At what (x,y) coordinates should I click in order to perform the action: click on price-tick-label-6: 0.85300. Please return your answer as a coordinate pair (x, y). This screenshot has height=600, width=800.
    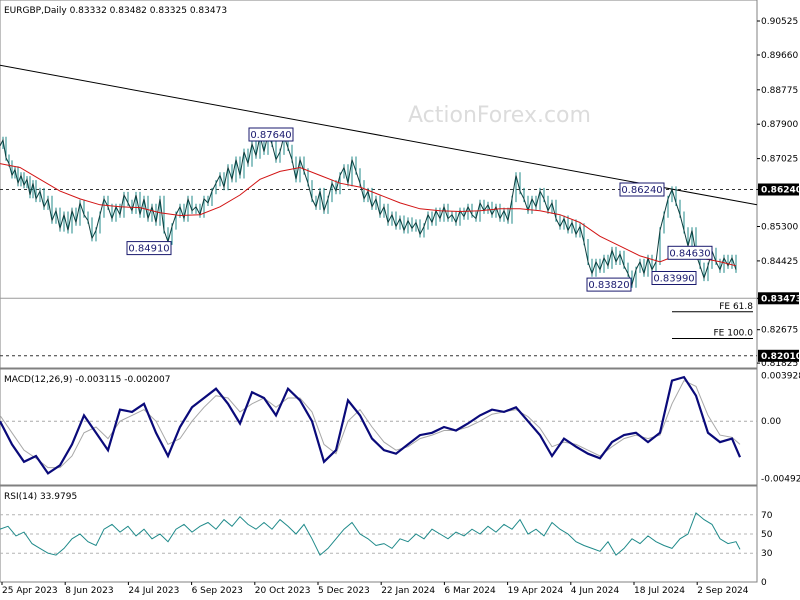
    Looking at the image, I should click on (779, 228).